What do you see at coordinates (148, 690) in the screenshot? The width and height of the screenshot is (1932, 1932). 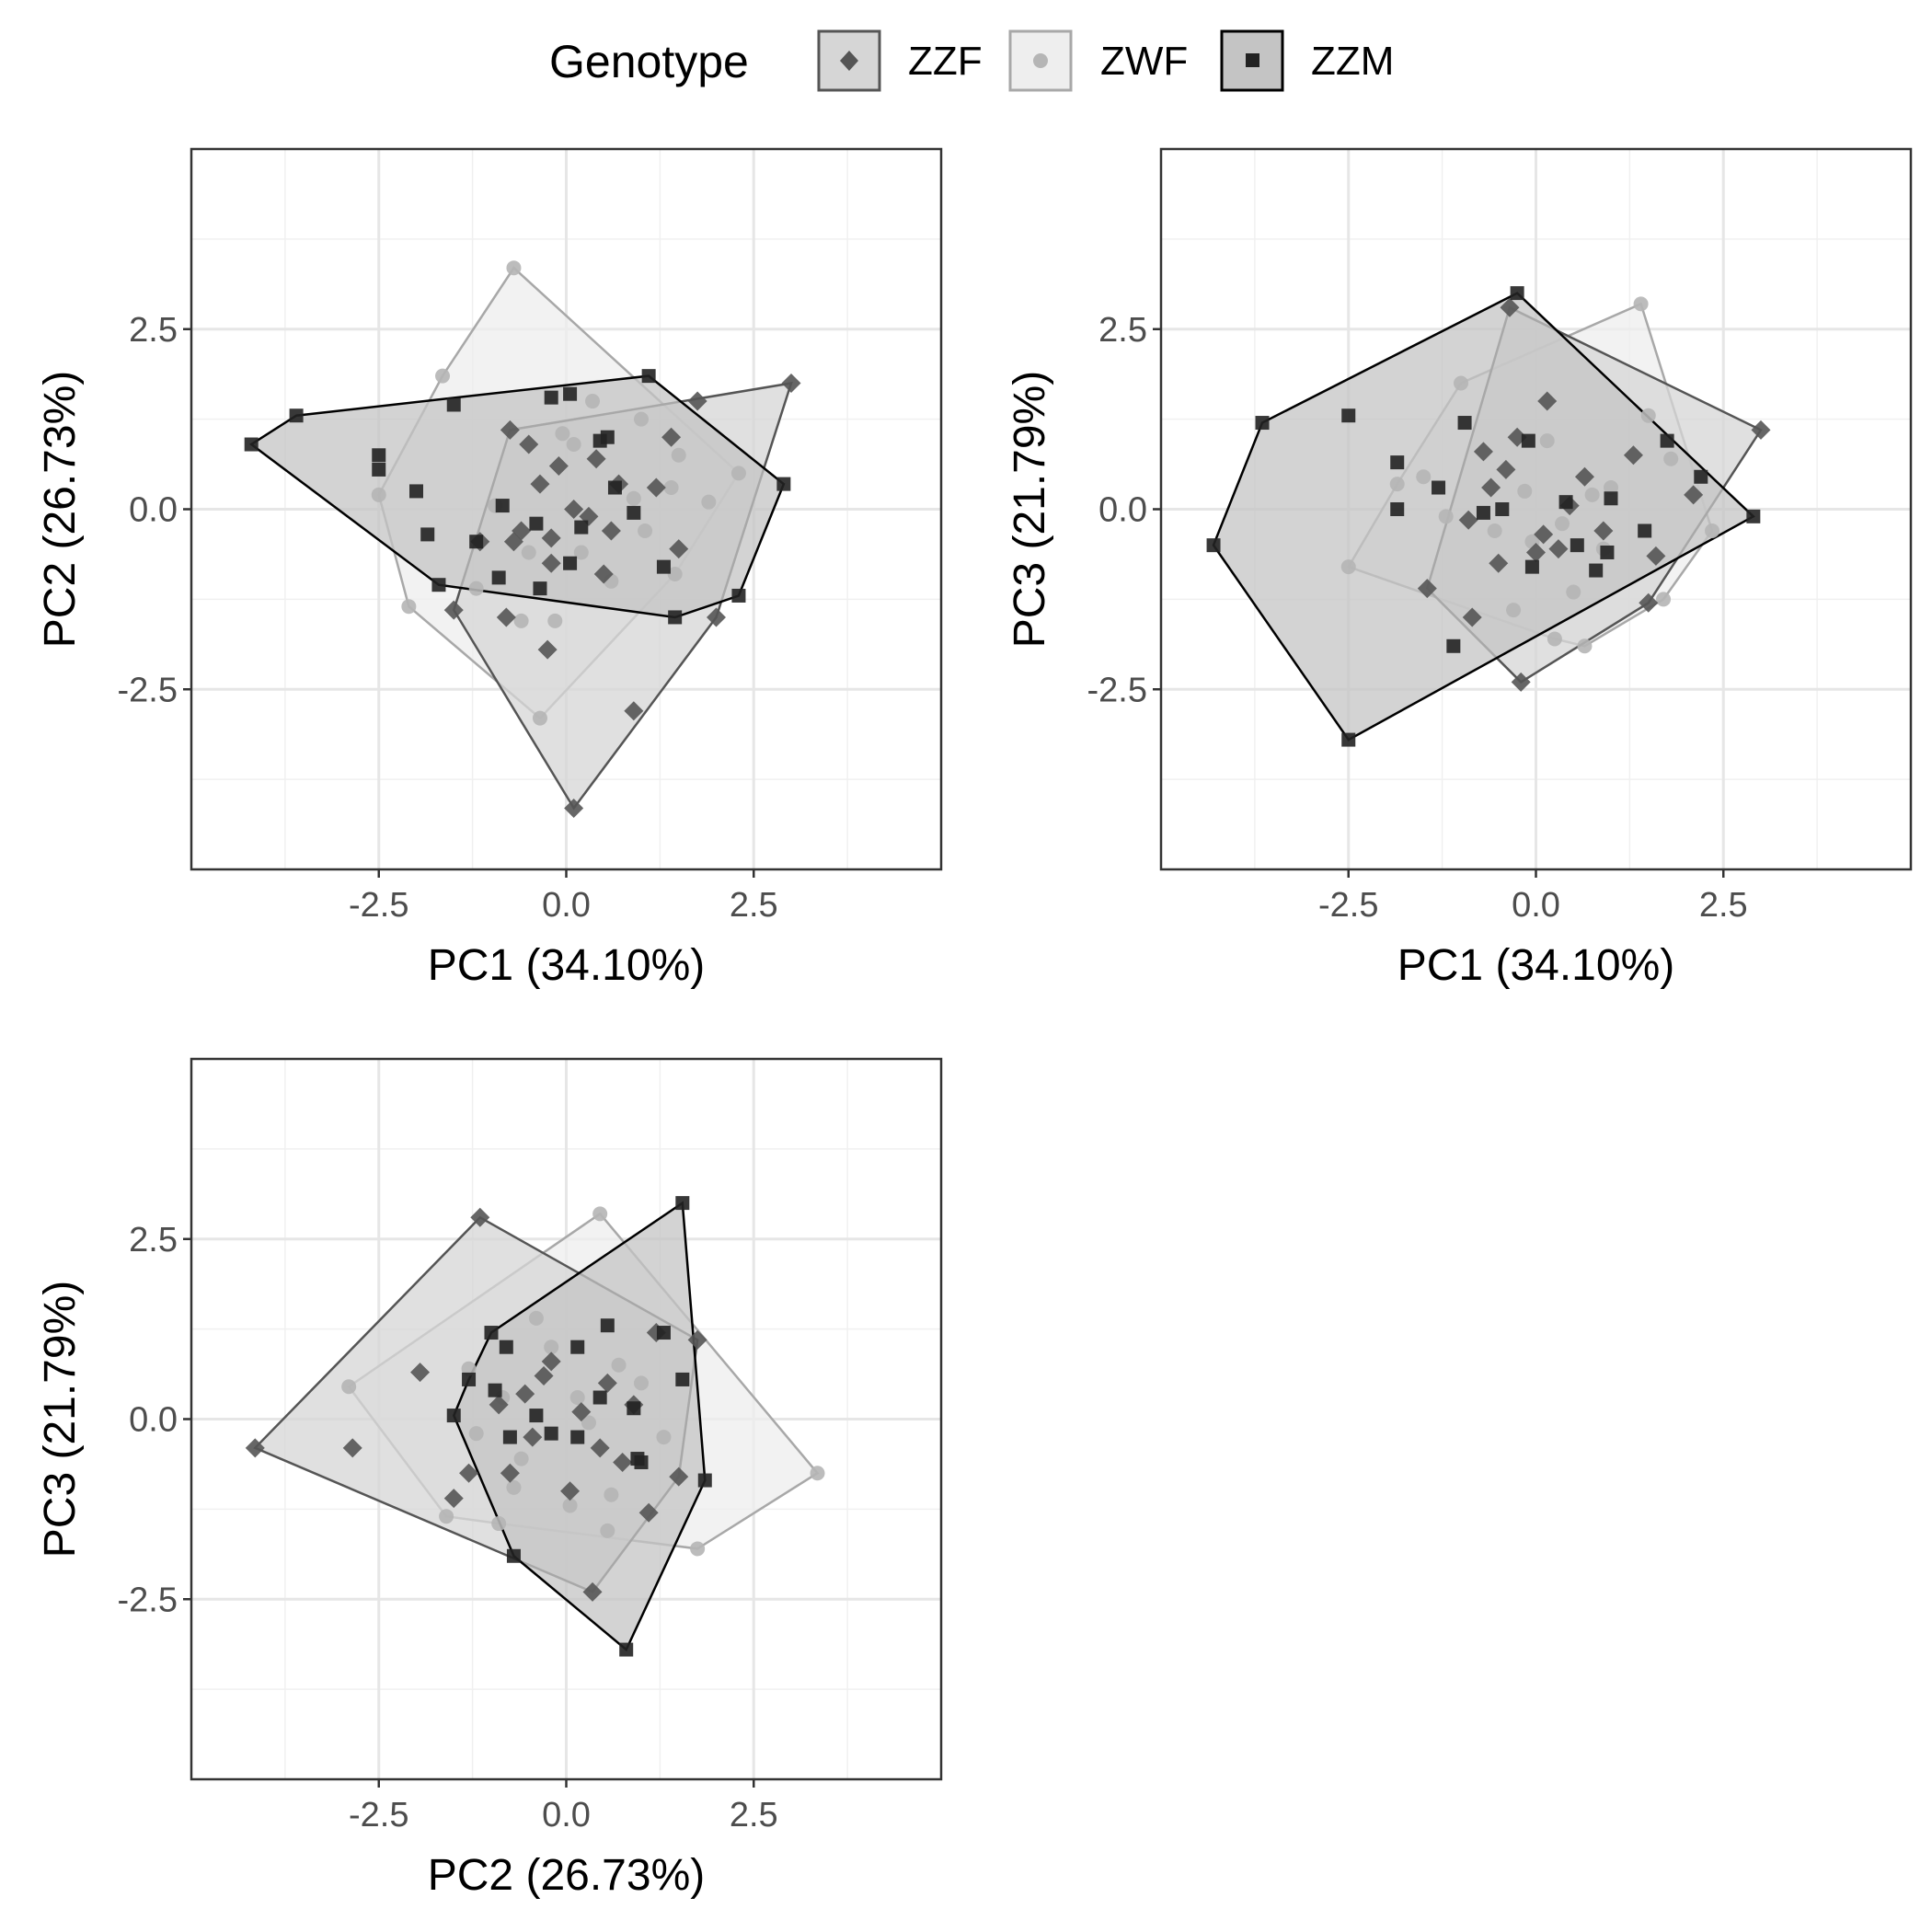 I see `y-tick-label: -2.5` at bounding box center [148, 690].